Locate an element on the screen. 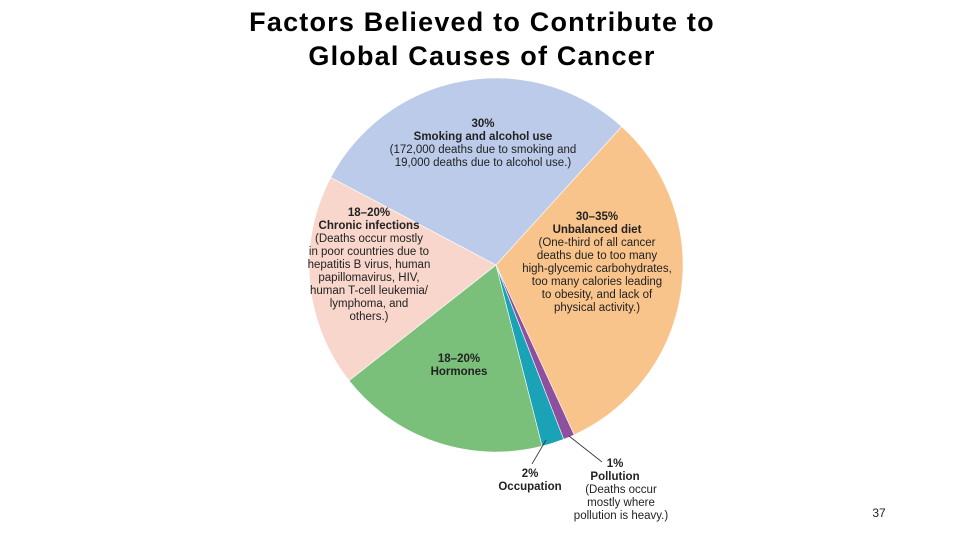 The height and width of the screenshot is (540, 960). description-line: (One-third of all cancer is located at coordinates (597, 243).